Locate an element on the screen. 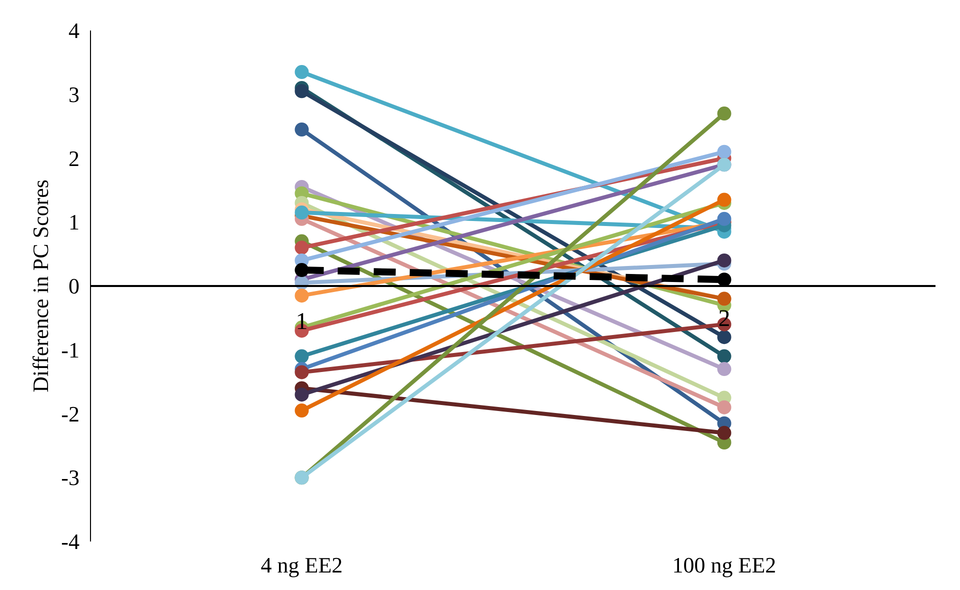 The width and height of the screenshot is (960, 590). x-tick-label: 100 ng EE2 is located at coordinates (724, 565).